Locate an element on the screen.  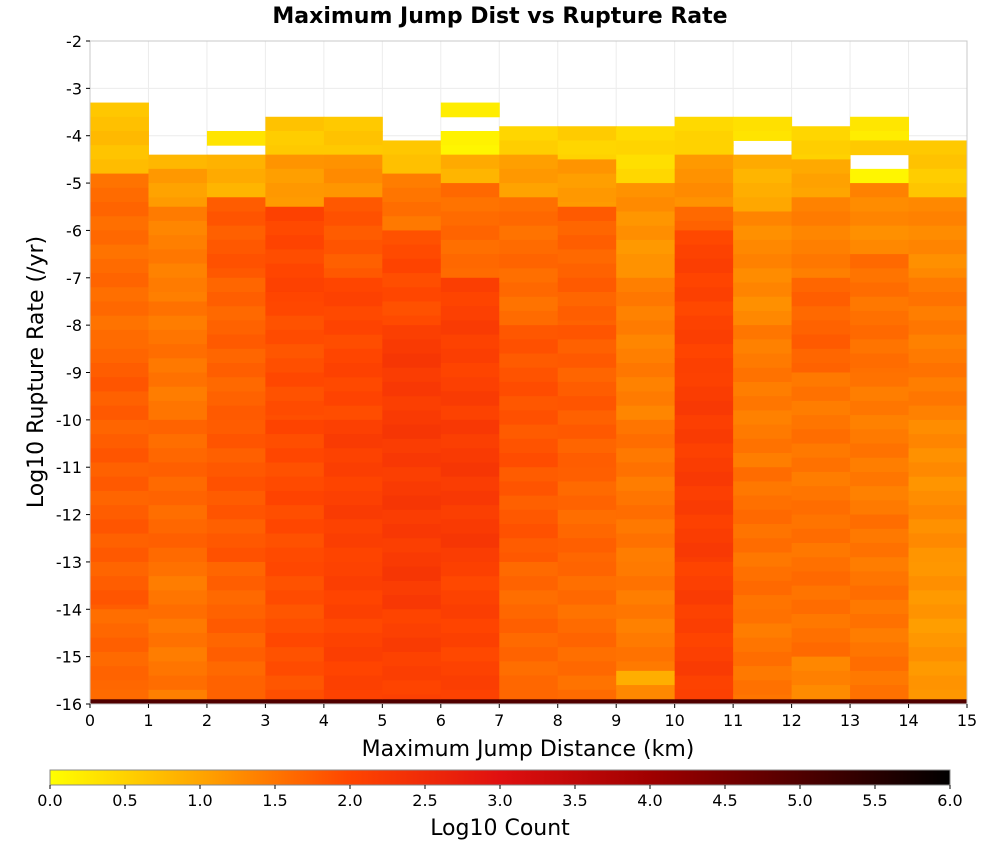
y-axis-label: Log10 Rupture Rate (/yr) is located at coordinates (36, 372).